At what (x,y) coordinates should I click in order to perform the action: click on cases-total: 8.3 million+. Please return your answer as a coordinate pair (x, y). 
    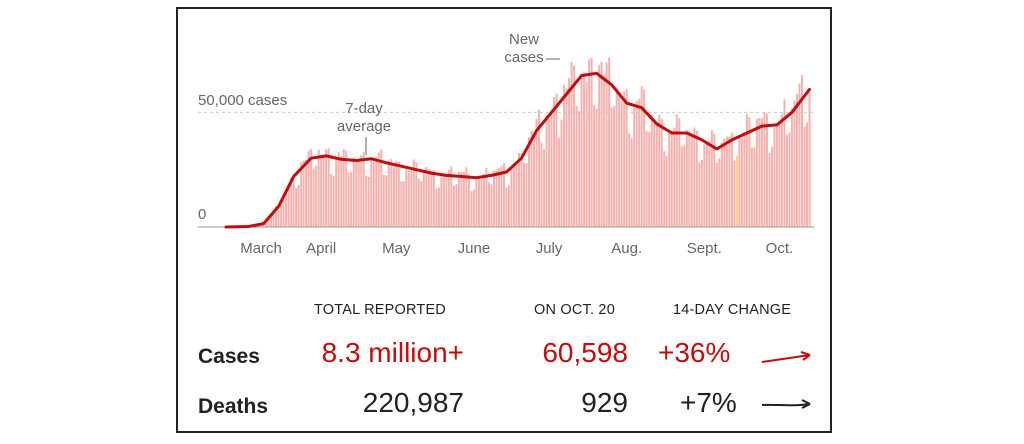
    Looking at the image, I should click on (392, 352).